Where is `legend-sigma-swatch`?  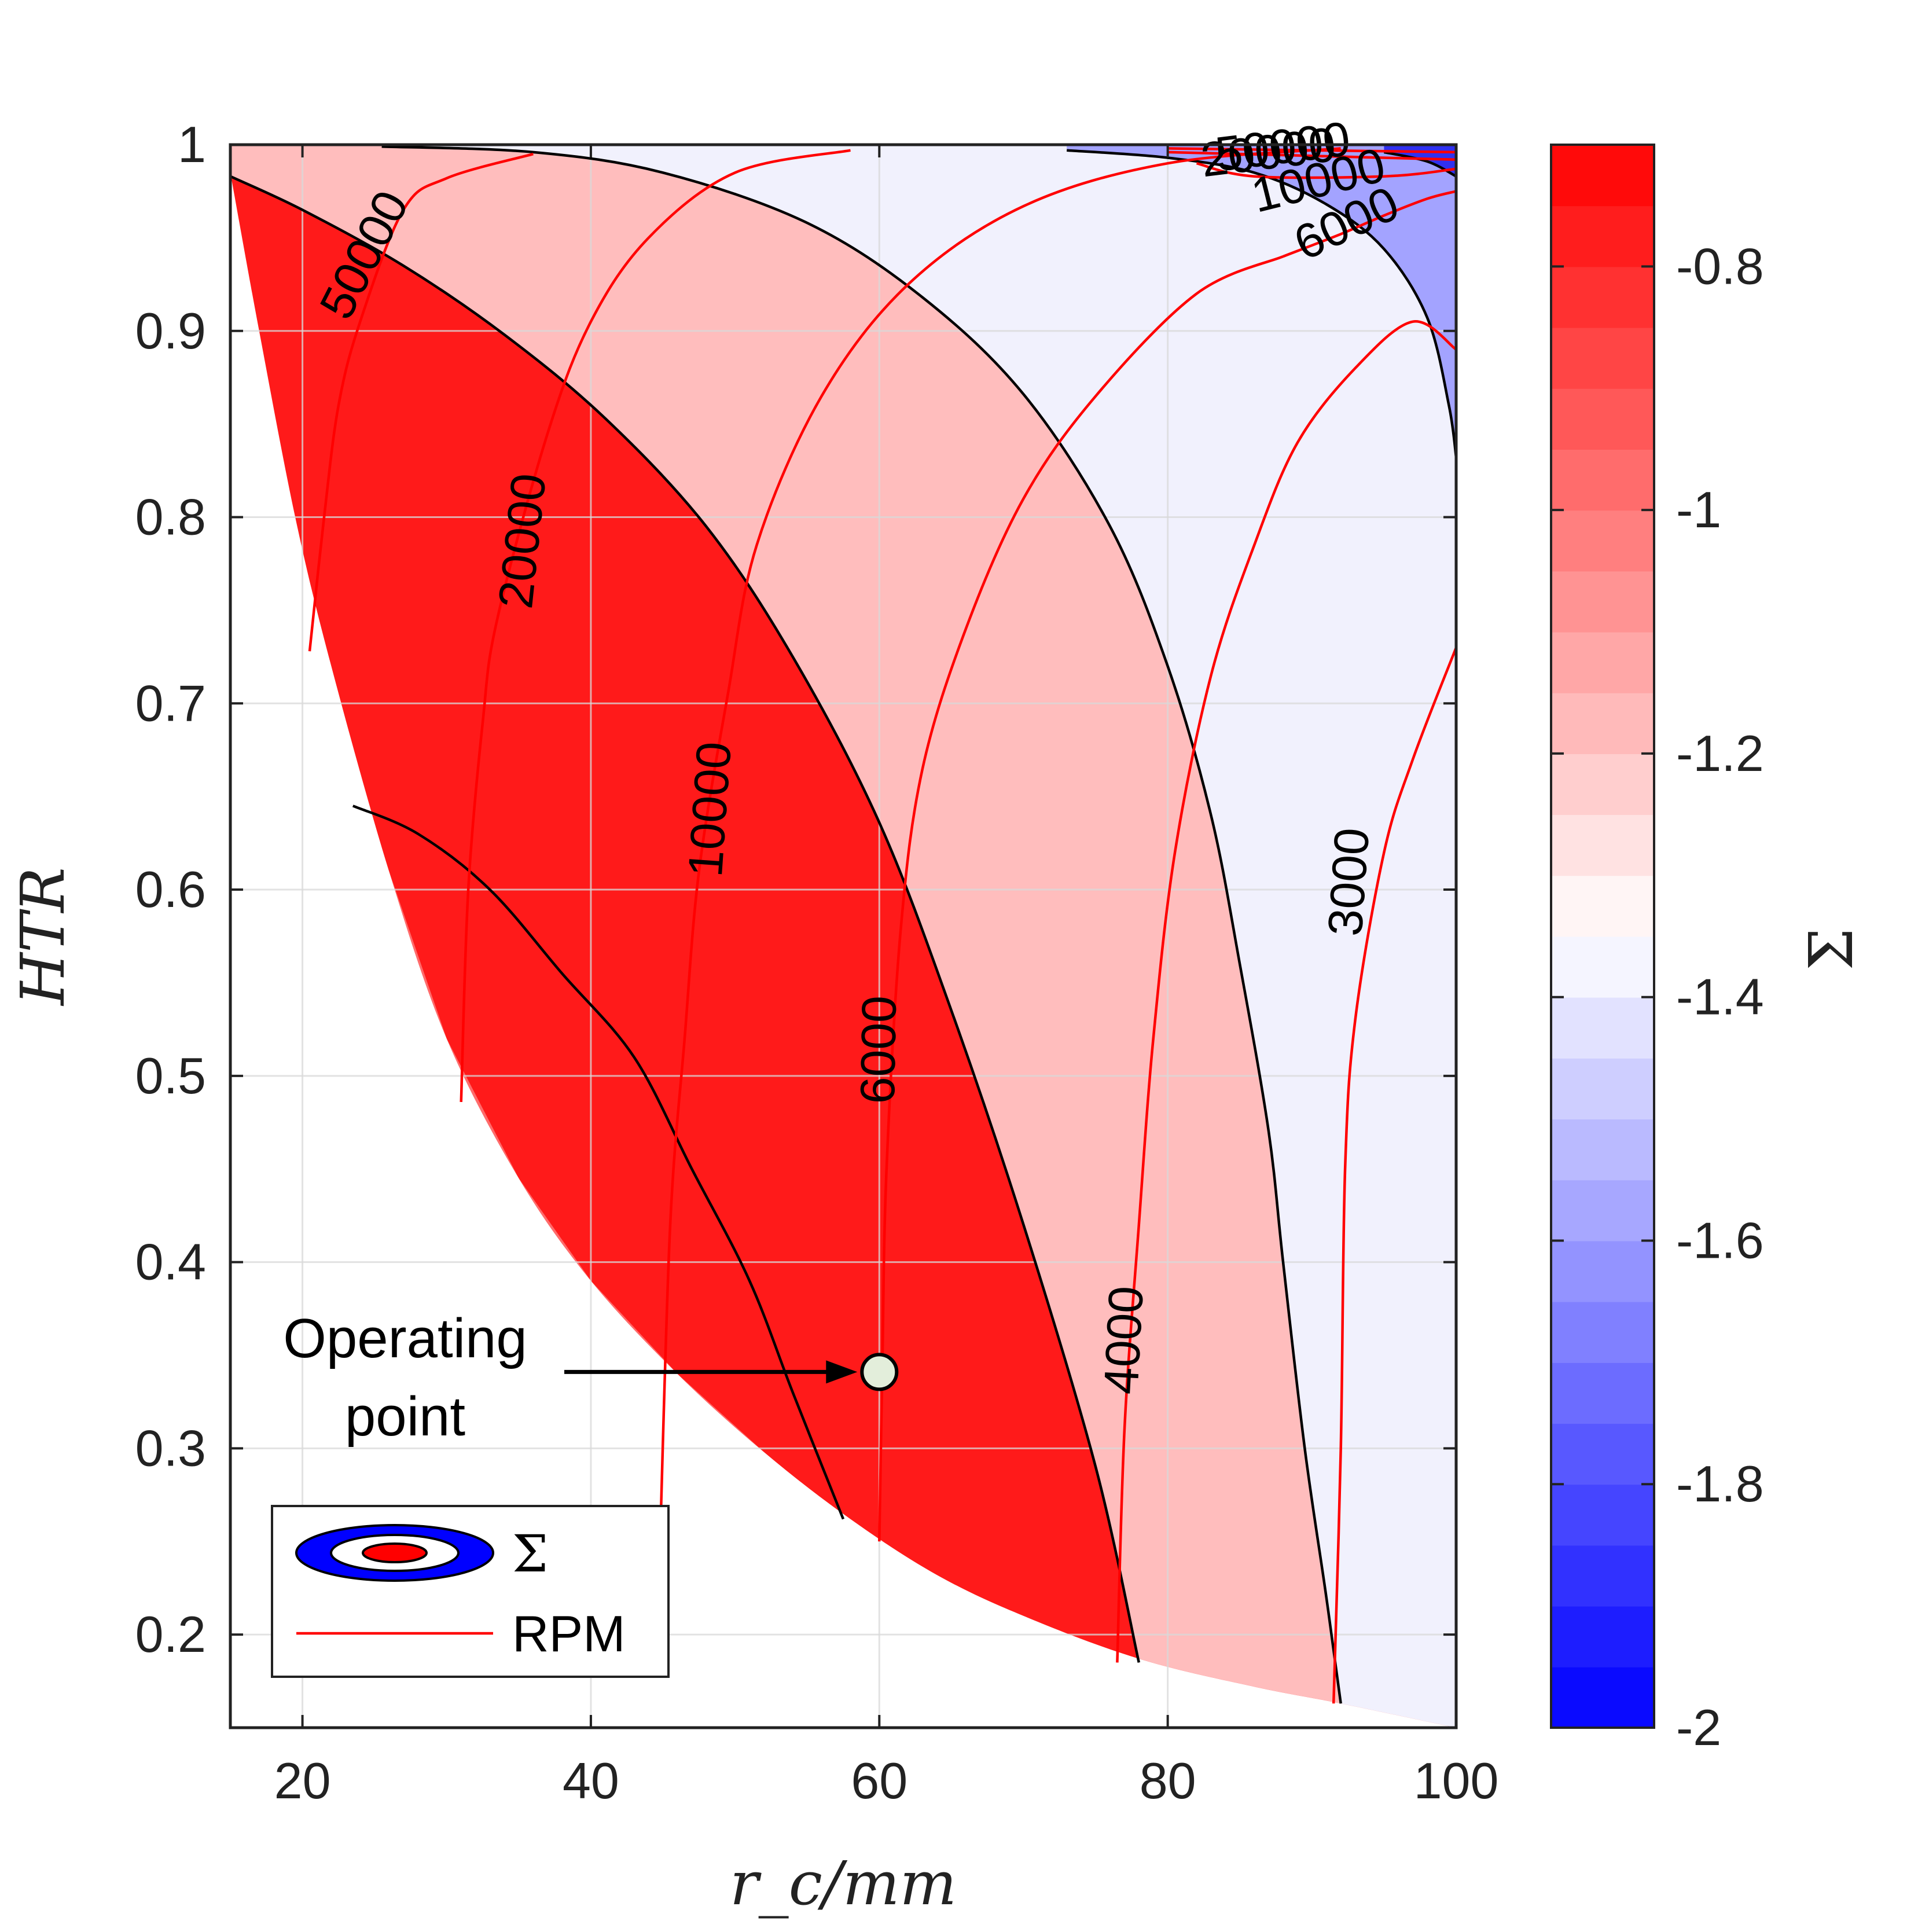
legend-sigma-swatch is located at coordinates (394, 1553).